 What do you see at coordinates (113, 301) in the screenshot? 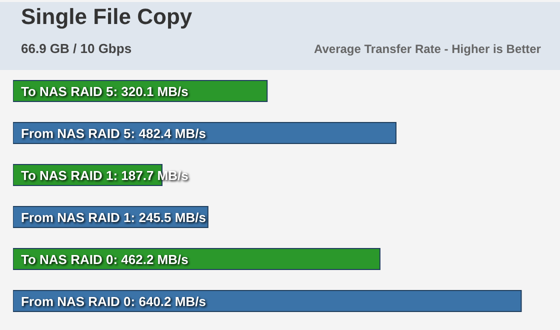
I see `data-label: From NAS RAID 0: 640.2 MB/s` at bounding box center [113, 301].